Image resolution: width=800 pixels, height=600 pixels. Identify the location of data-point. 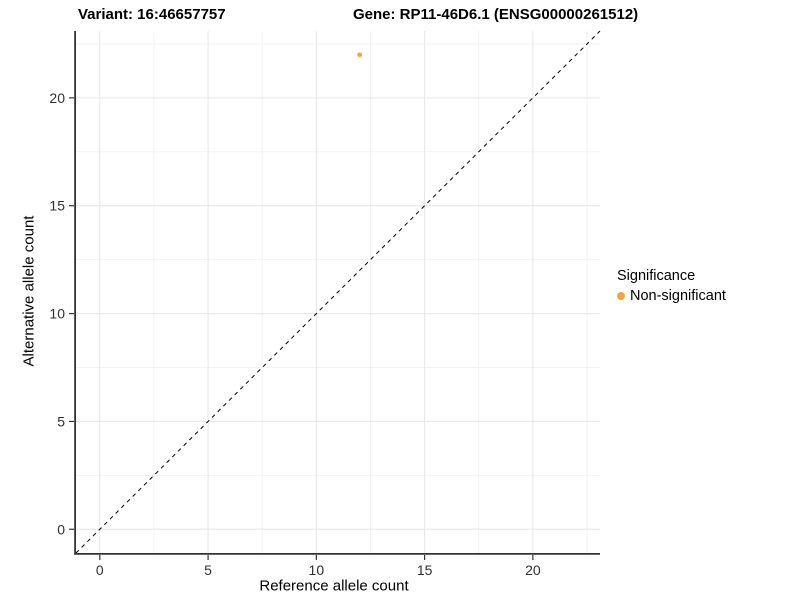
(360, 55).